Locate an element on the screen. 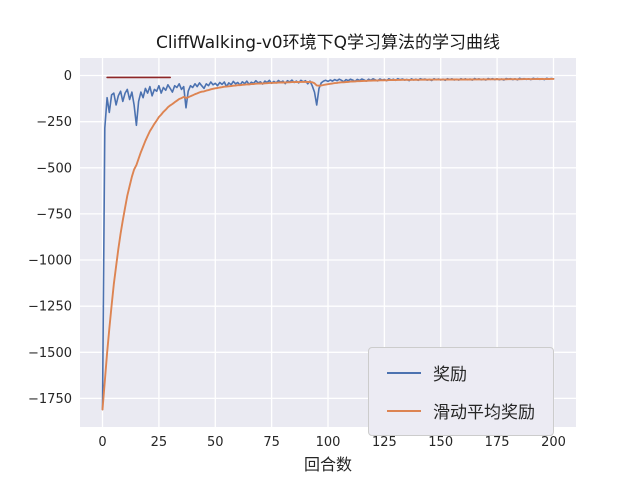  y-tick-label: −1000 is located at coordinates (50, 261).